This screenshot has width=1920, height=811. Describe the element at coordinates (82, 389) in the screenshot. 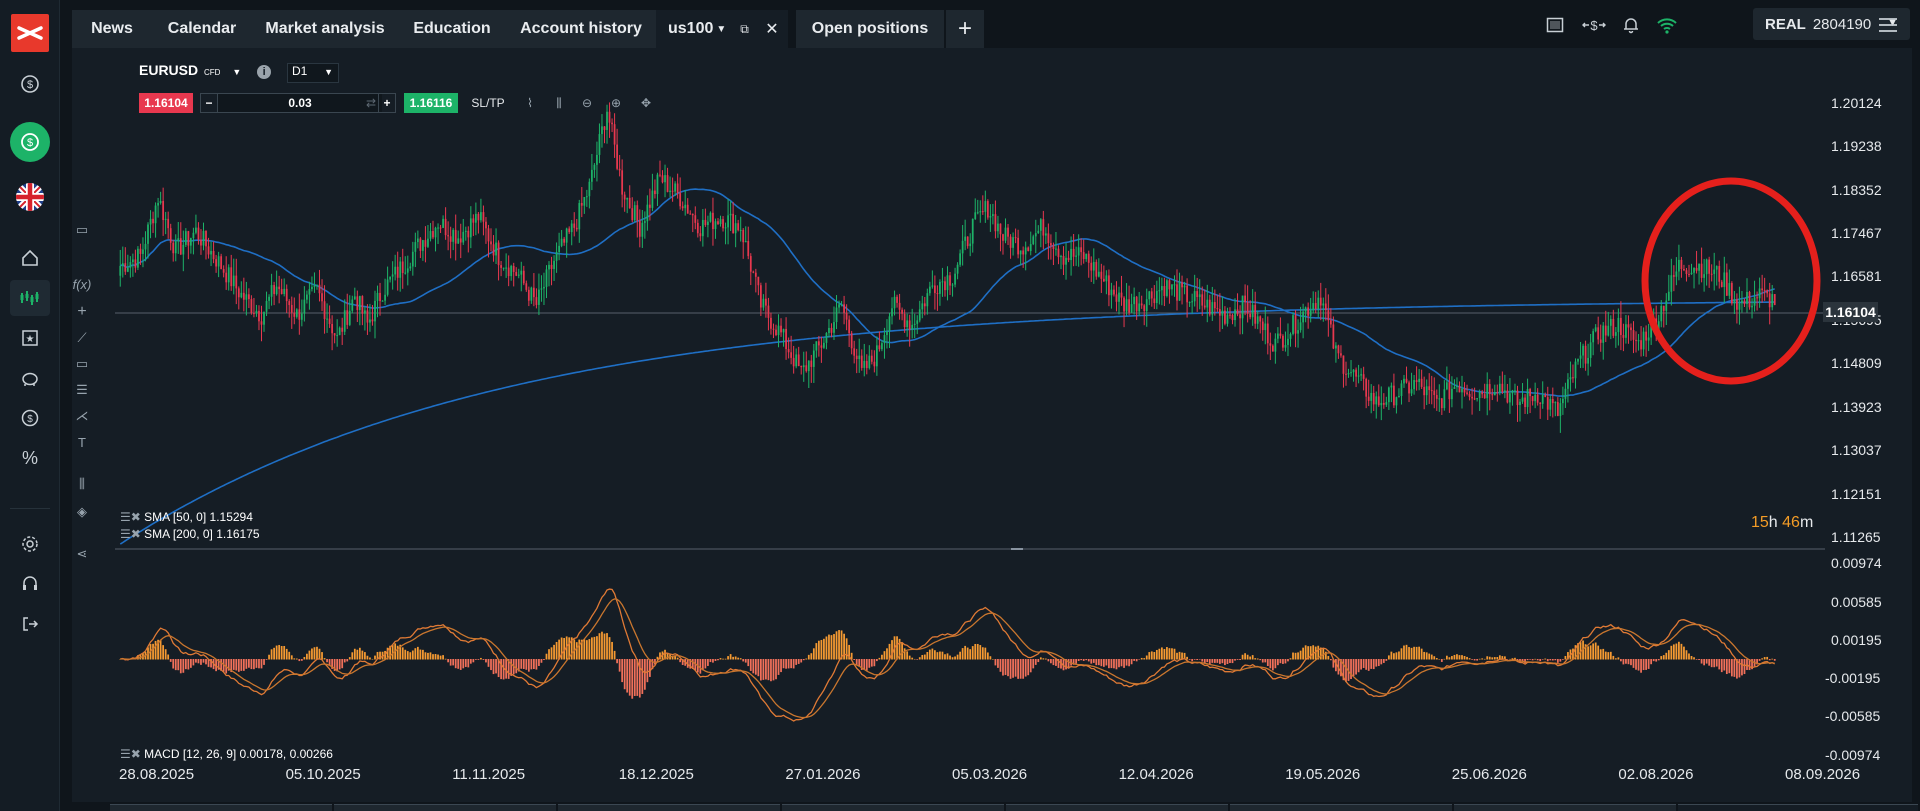

I see `fibonacci-tool-icon: ☰` at that location.